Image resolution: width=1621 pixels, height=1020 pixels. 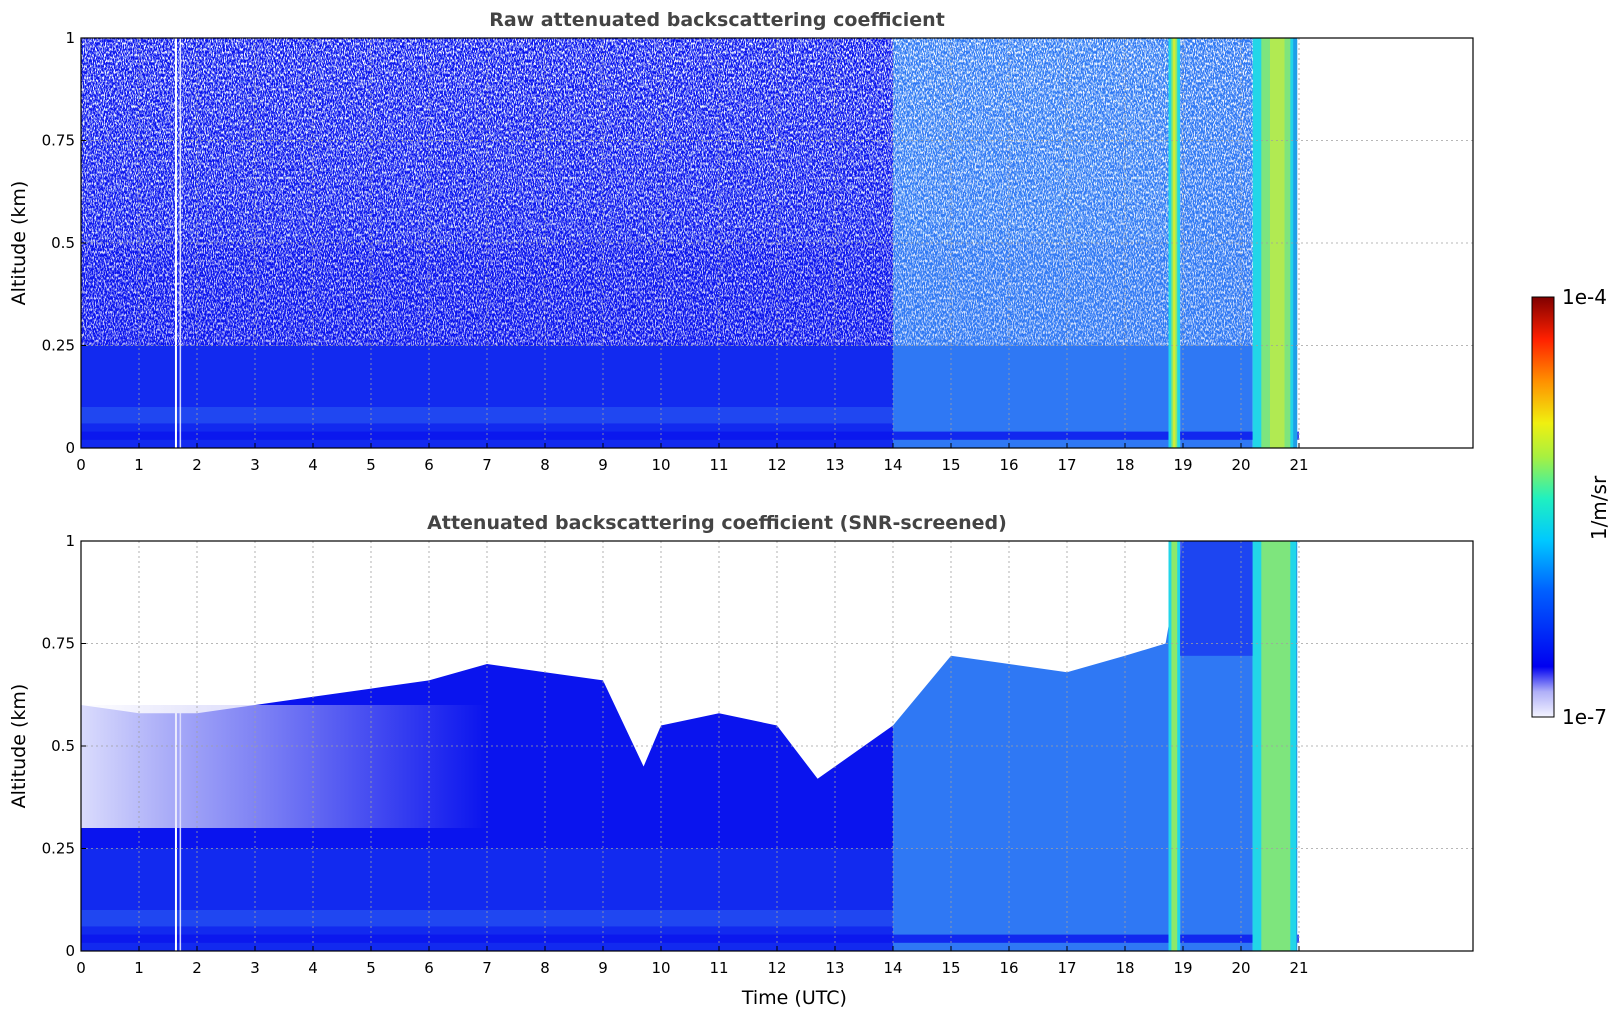 What do you see at coordinates (794, 998) in the screenshot?
I see `x-axis-label: Time (UTC)` at bounding box center [794, 998].